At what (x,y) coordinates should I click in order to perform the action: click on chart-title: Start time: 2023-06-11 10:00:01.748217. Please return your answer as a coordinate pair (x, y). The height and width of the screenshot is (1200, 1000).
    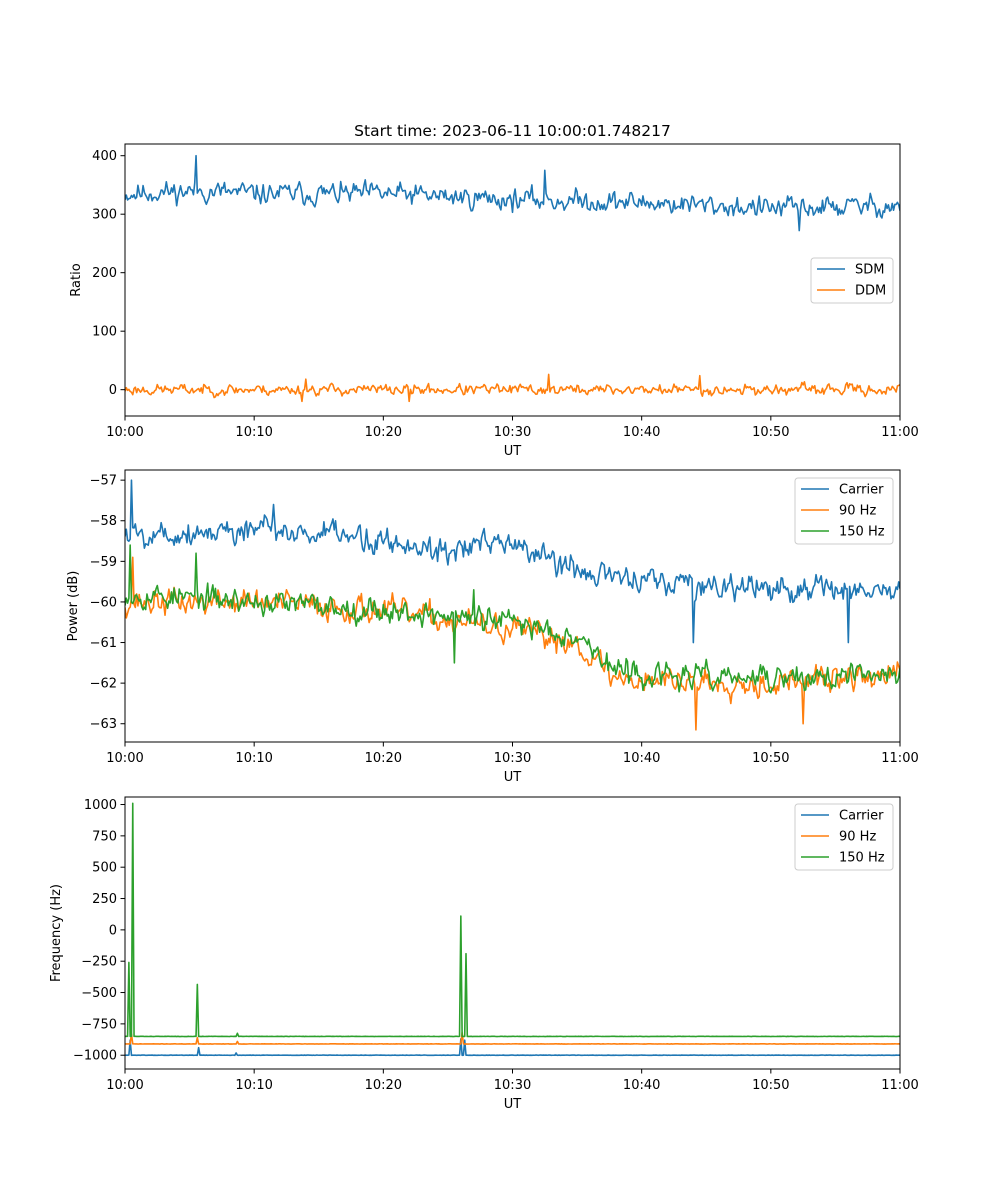
    Looking at the image, I should click on (512, 131).